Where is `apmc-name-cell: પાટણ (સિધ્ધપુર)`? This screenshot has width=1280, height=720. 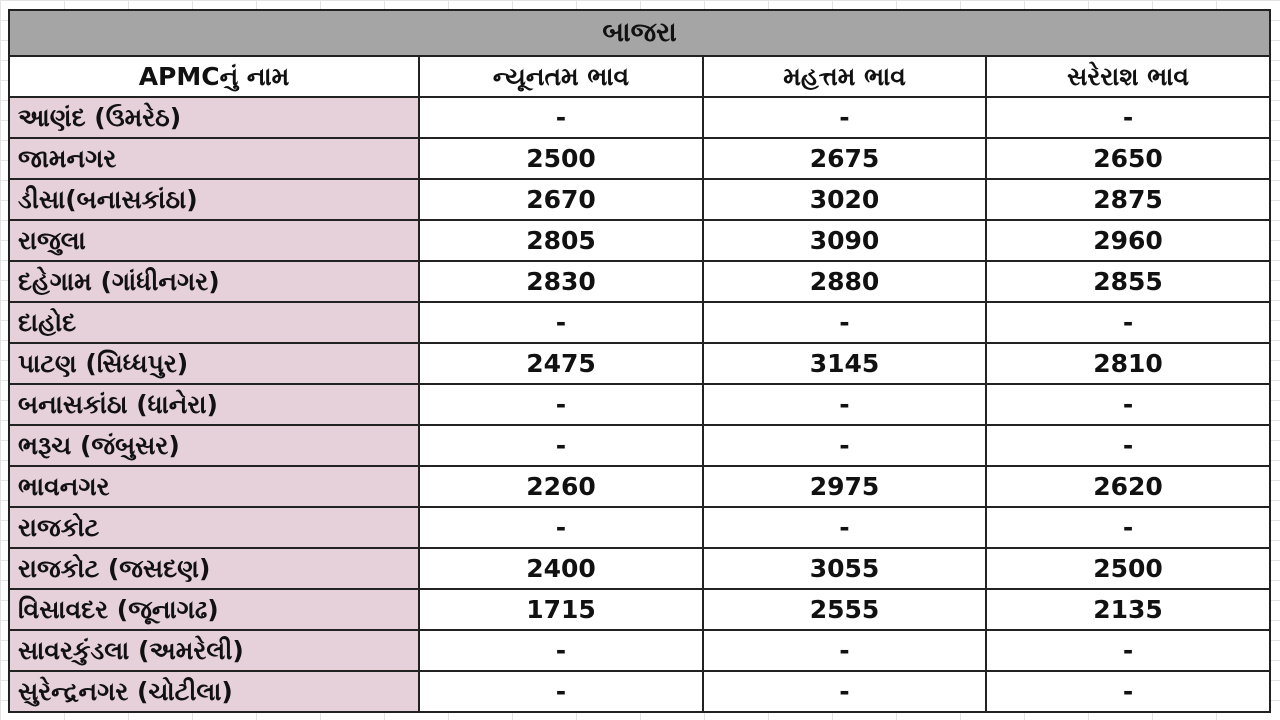 apmc-name-cell: પાટણ (સિધ્ધપુર) is located at coordinates (214, 363).